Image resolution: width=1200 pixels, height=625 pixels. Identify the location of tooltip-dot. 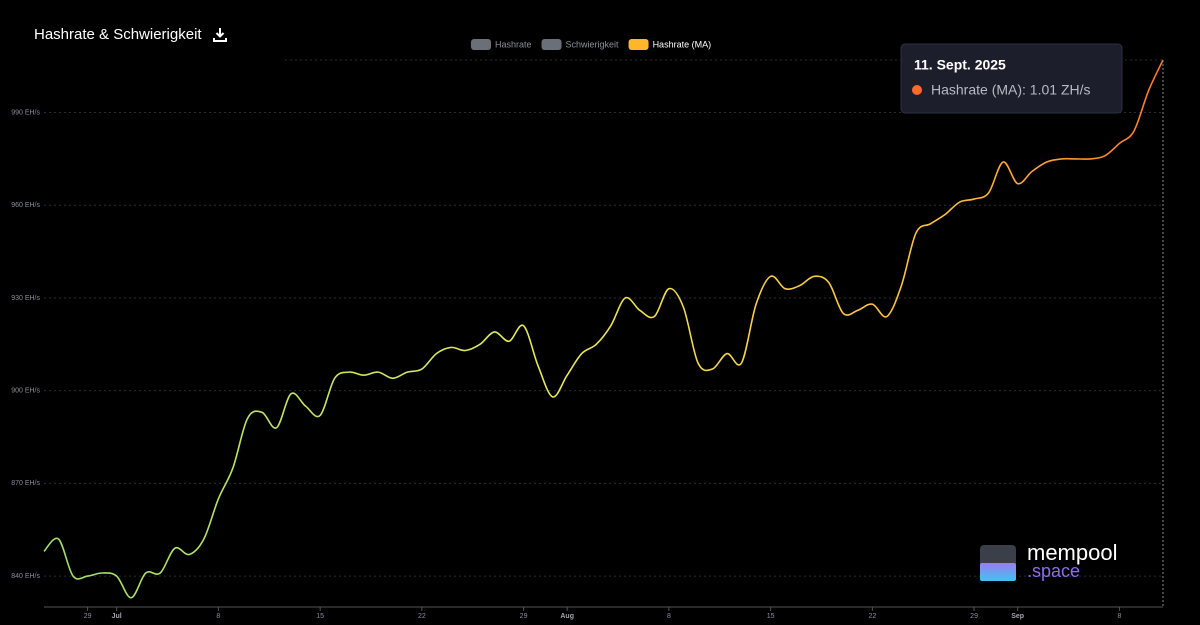
(917, 90).